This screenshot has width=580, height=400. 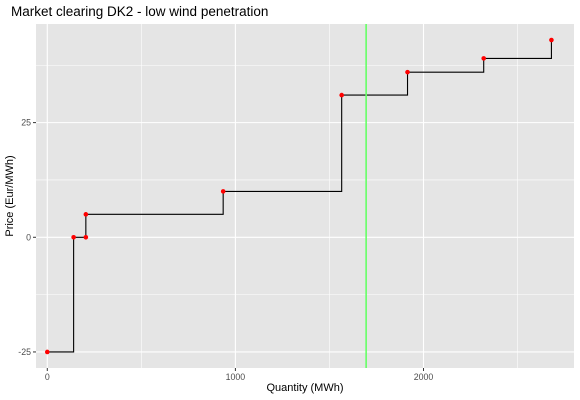 What do you see at coordinates (424, 377) in the screenshot?
I see `x-tick-label: 2000` at bounding box center [424, 377].